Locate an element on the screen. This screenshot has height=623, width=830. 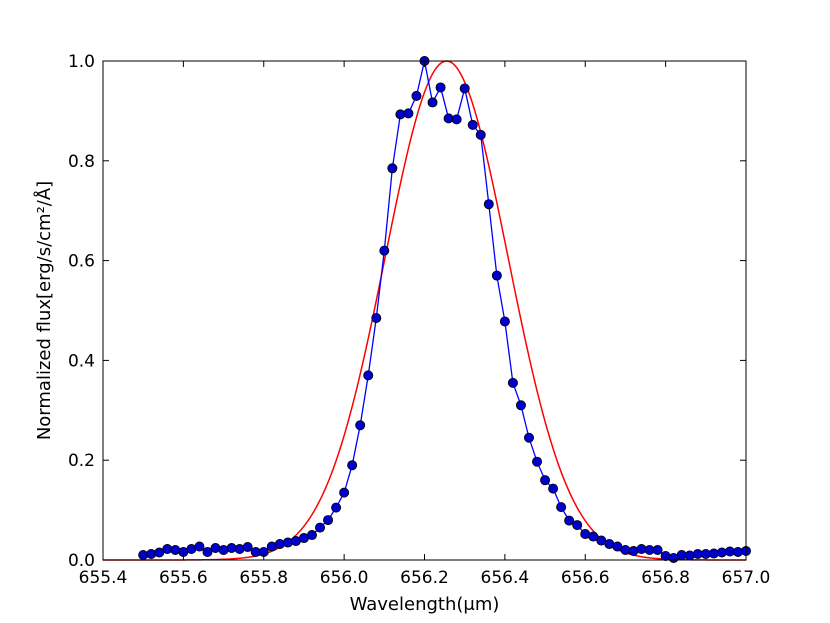
x-tick-label: 655.6 is located at coordinates (183, 578).